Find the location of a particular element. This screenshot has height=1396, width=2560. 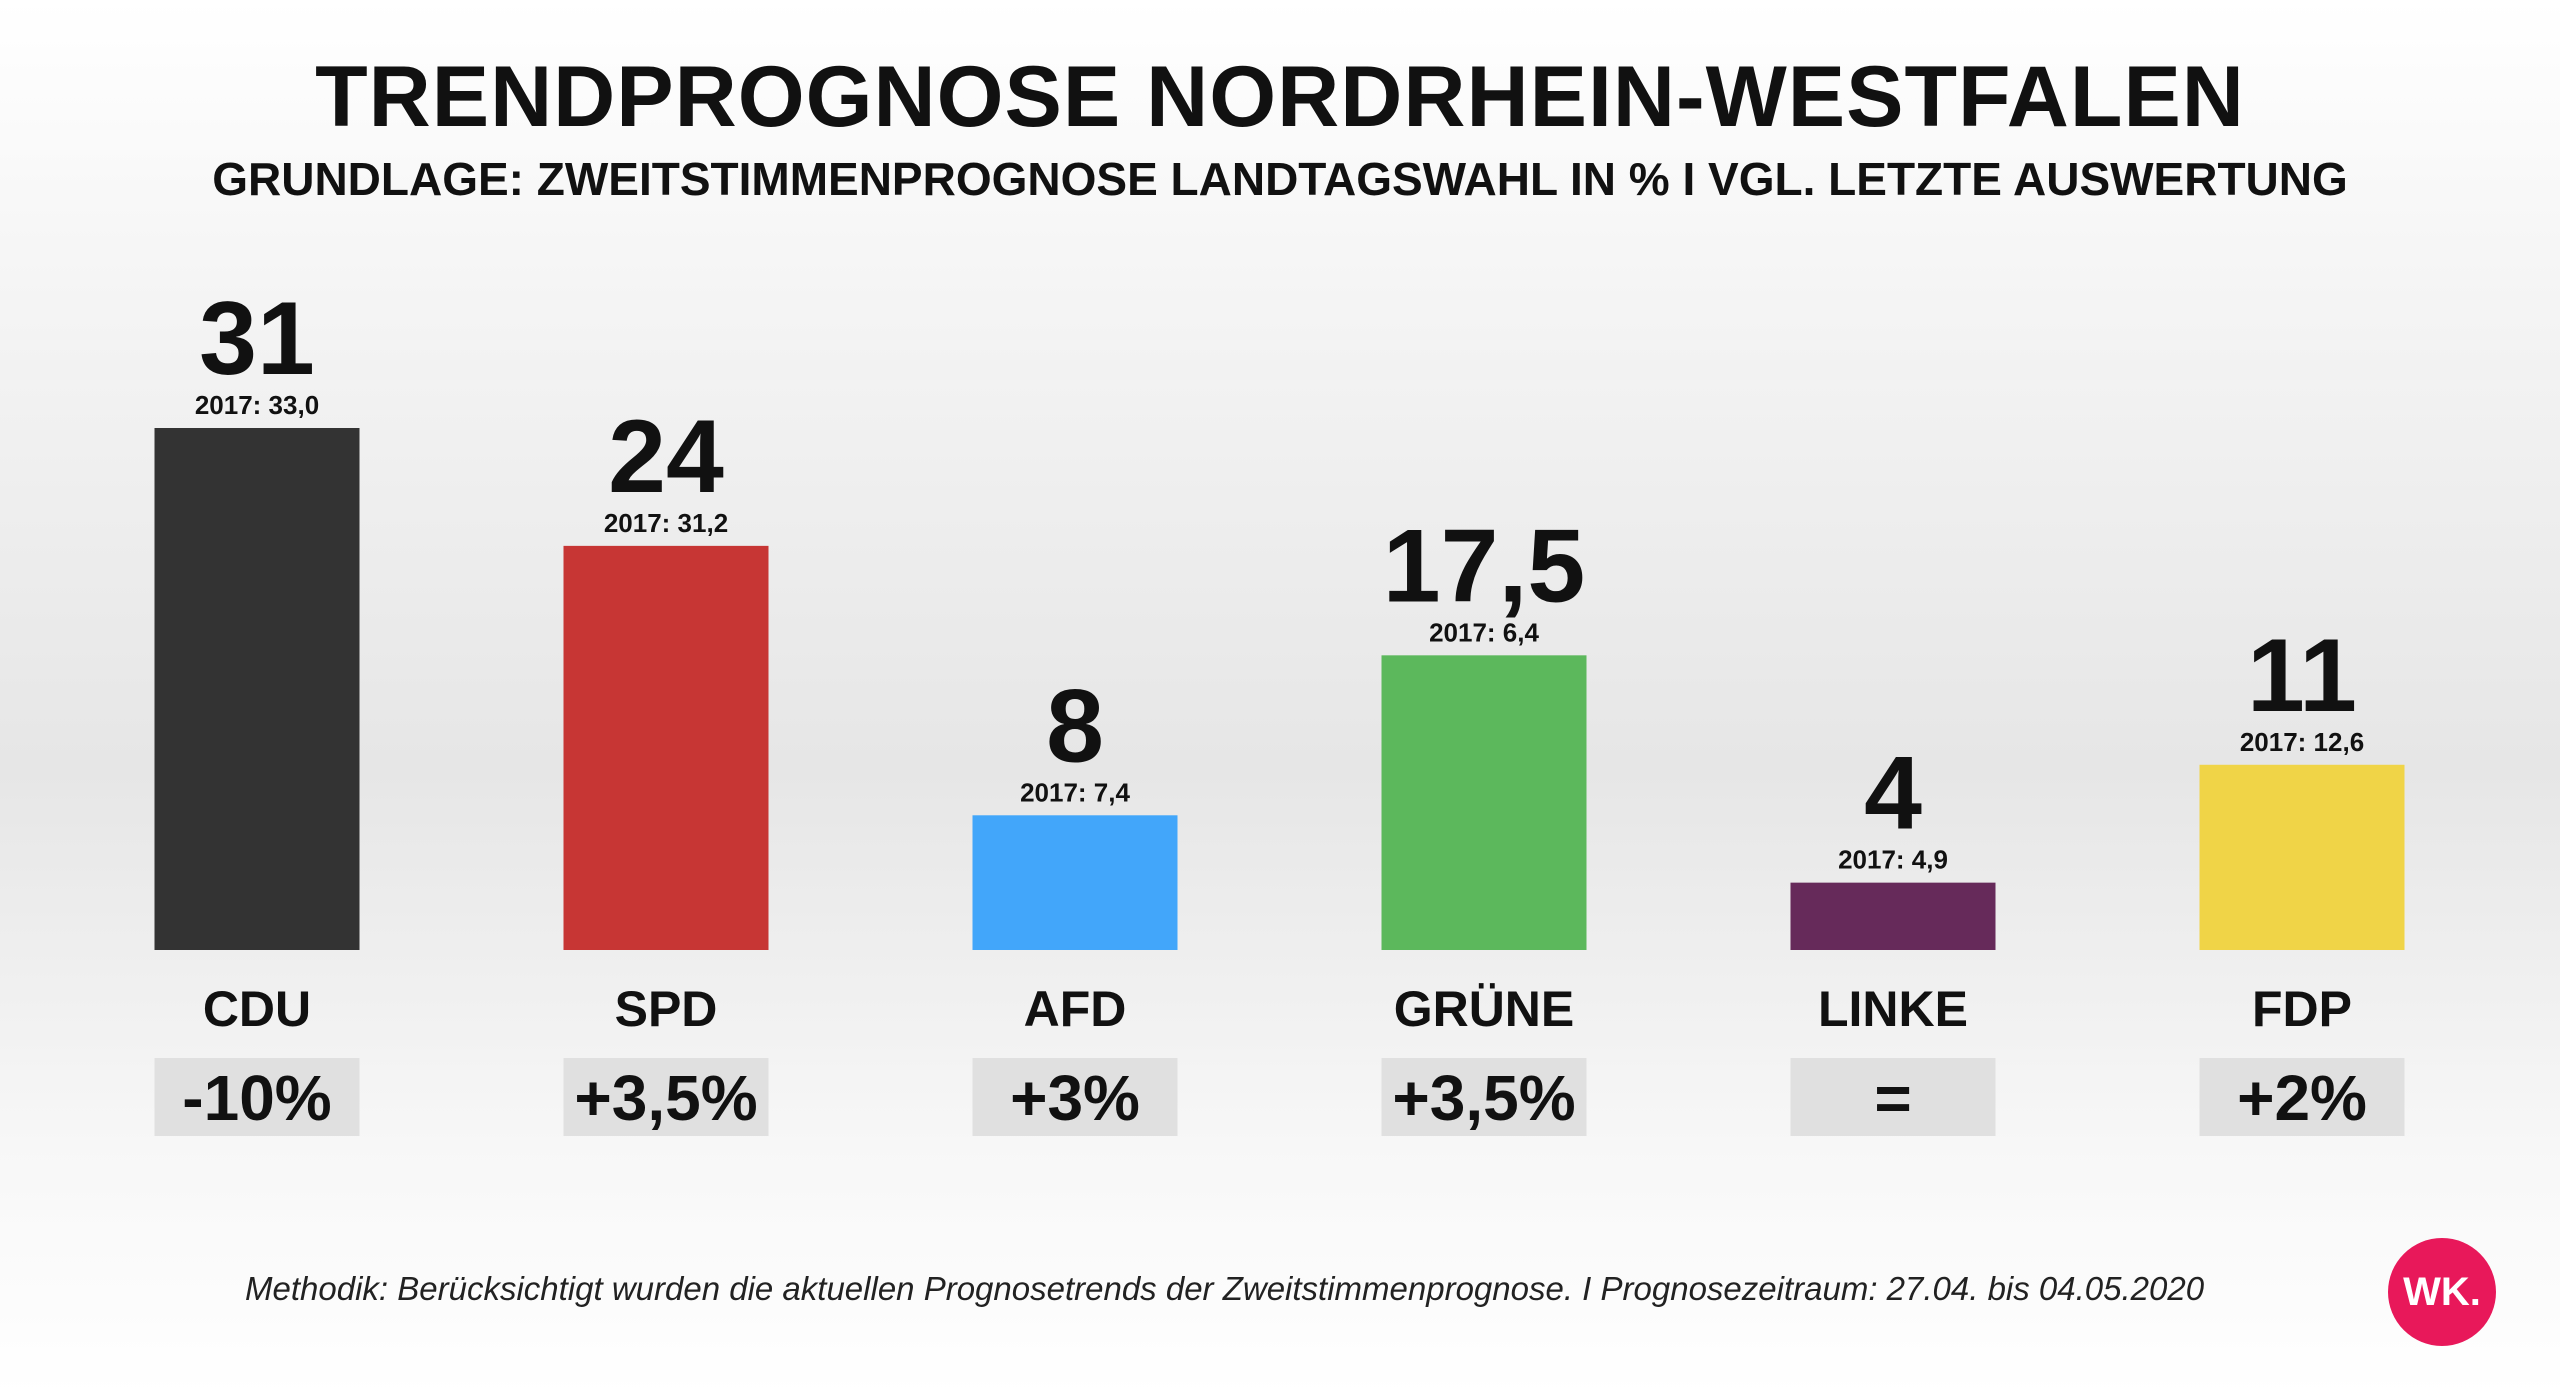

category-label: AFD is located at coordinates (1075, 1009).